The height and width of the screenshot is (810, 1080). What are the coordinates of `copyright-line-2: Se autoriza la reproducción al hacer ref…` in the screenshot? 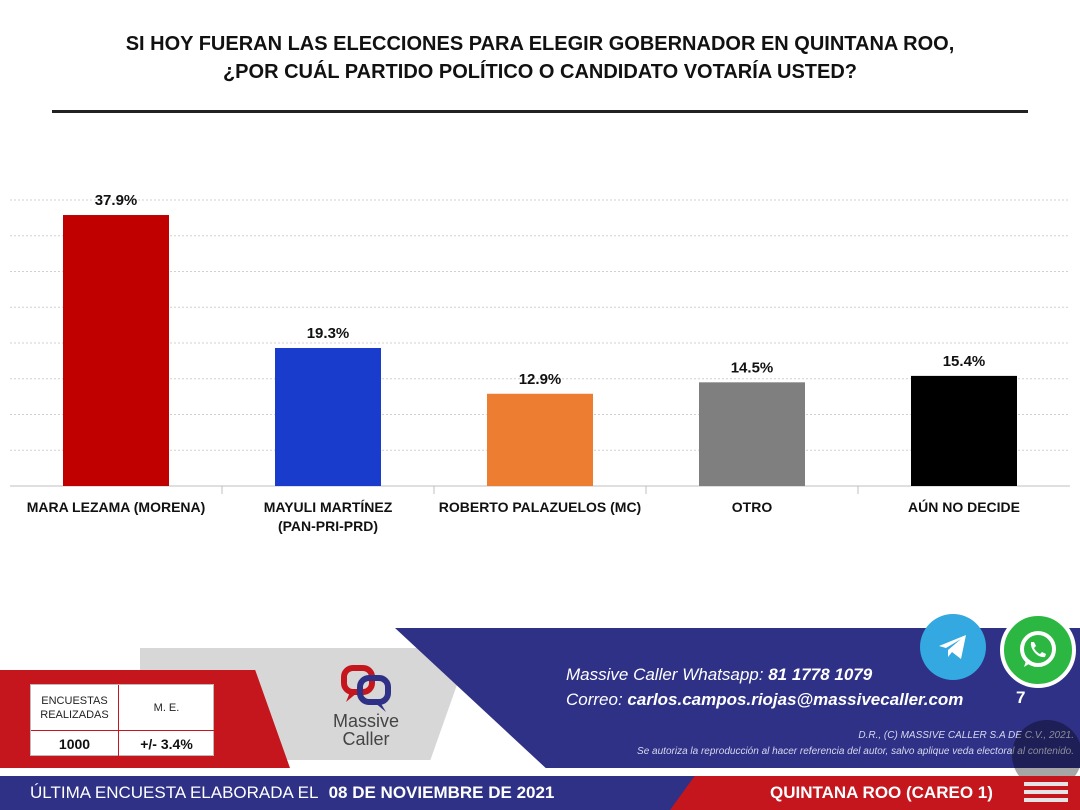 It's located at (855, 751).